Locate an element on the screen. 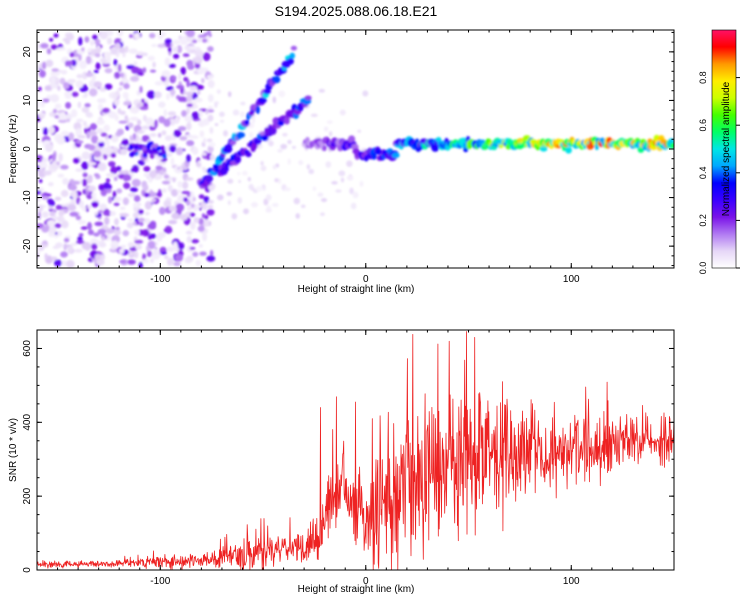 Image resolution: width=750 pixels, height=600 pixels. spectrogram-x-label: Height of straight line (km) is located at coordinates (356, 289).